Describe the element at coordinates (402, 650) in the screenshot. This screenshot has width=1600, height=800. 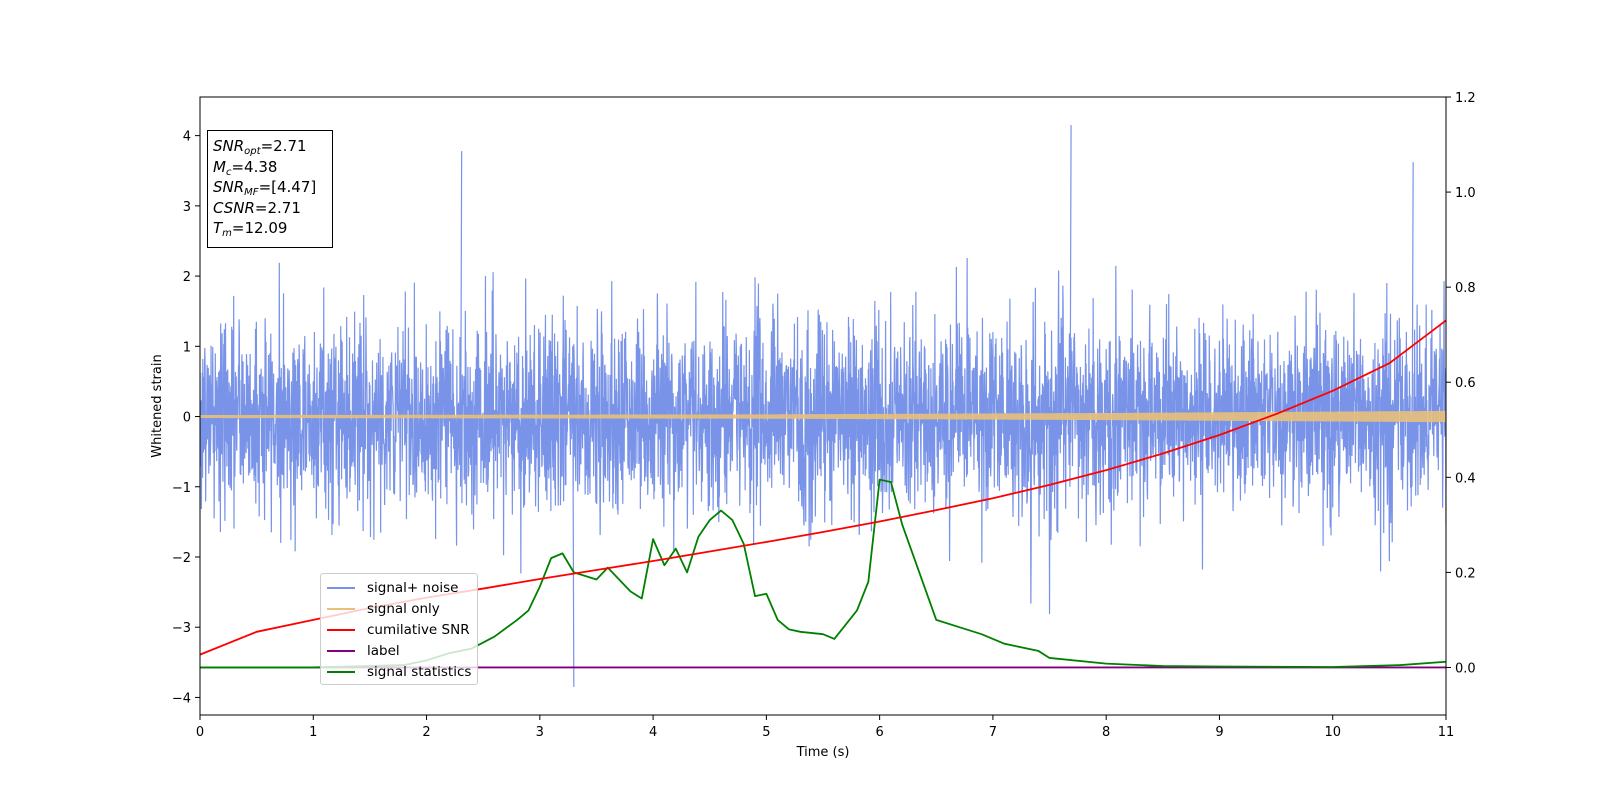
I see `legend-entry-label: label` at that location.